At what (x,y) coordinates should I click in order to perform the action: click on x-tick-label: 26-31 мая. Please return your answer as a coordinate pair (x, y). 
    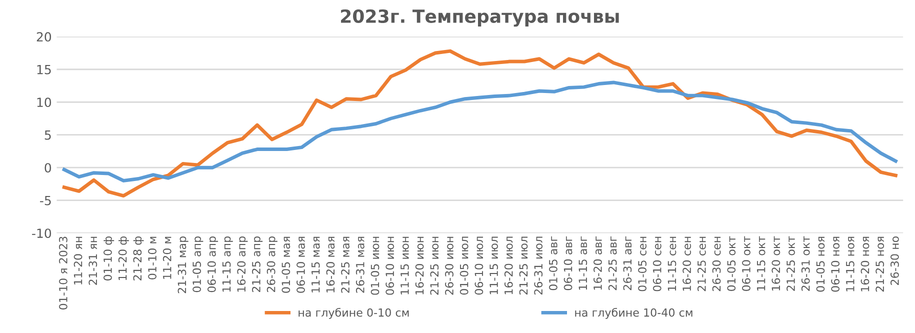
    Looking at the image, I should click on (360, 264).